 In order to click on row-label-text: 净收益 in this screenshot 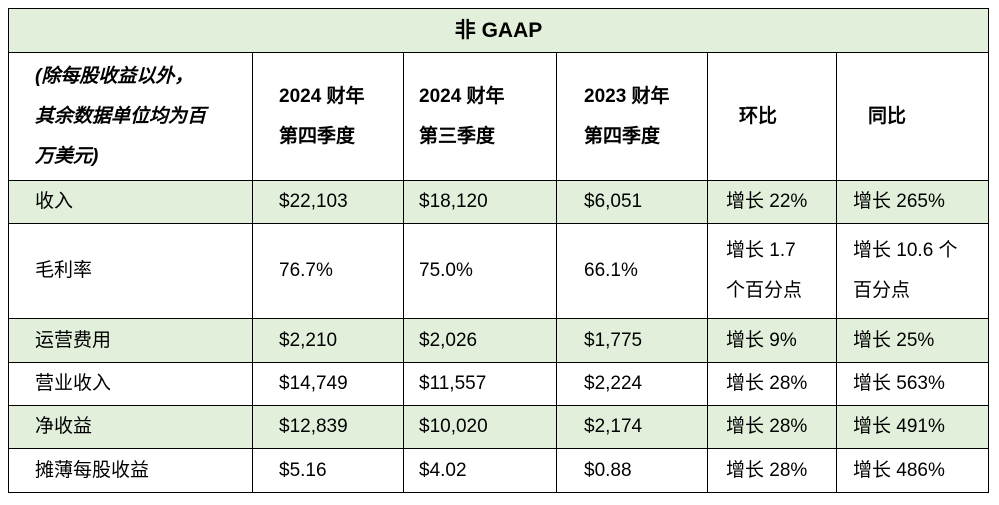, I will do `click(64, 426)`.